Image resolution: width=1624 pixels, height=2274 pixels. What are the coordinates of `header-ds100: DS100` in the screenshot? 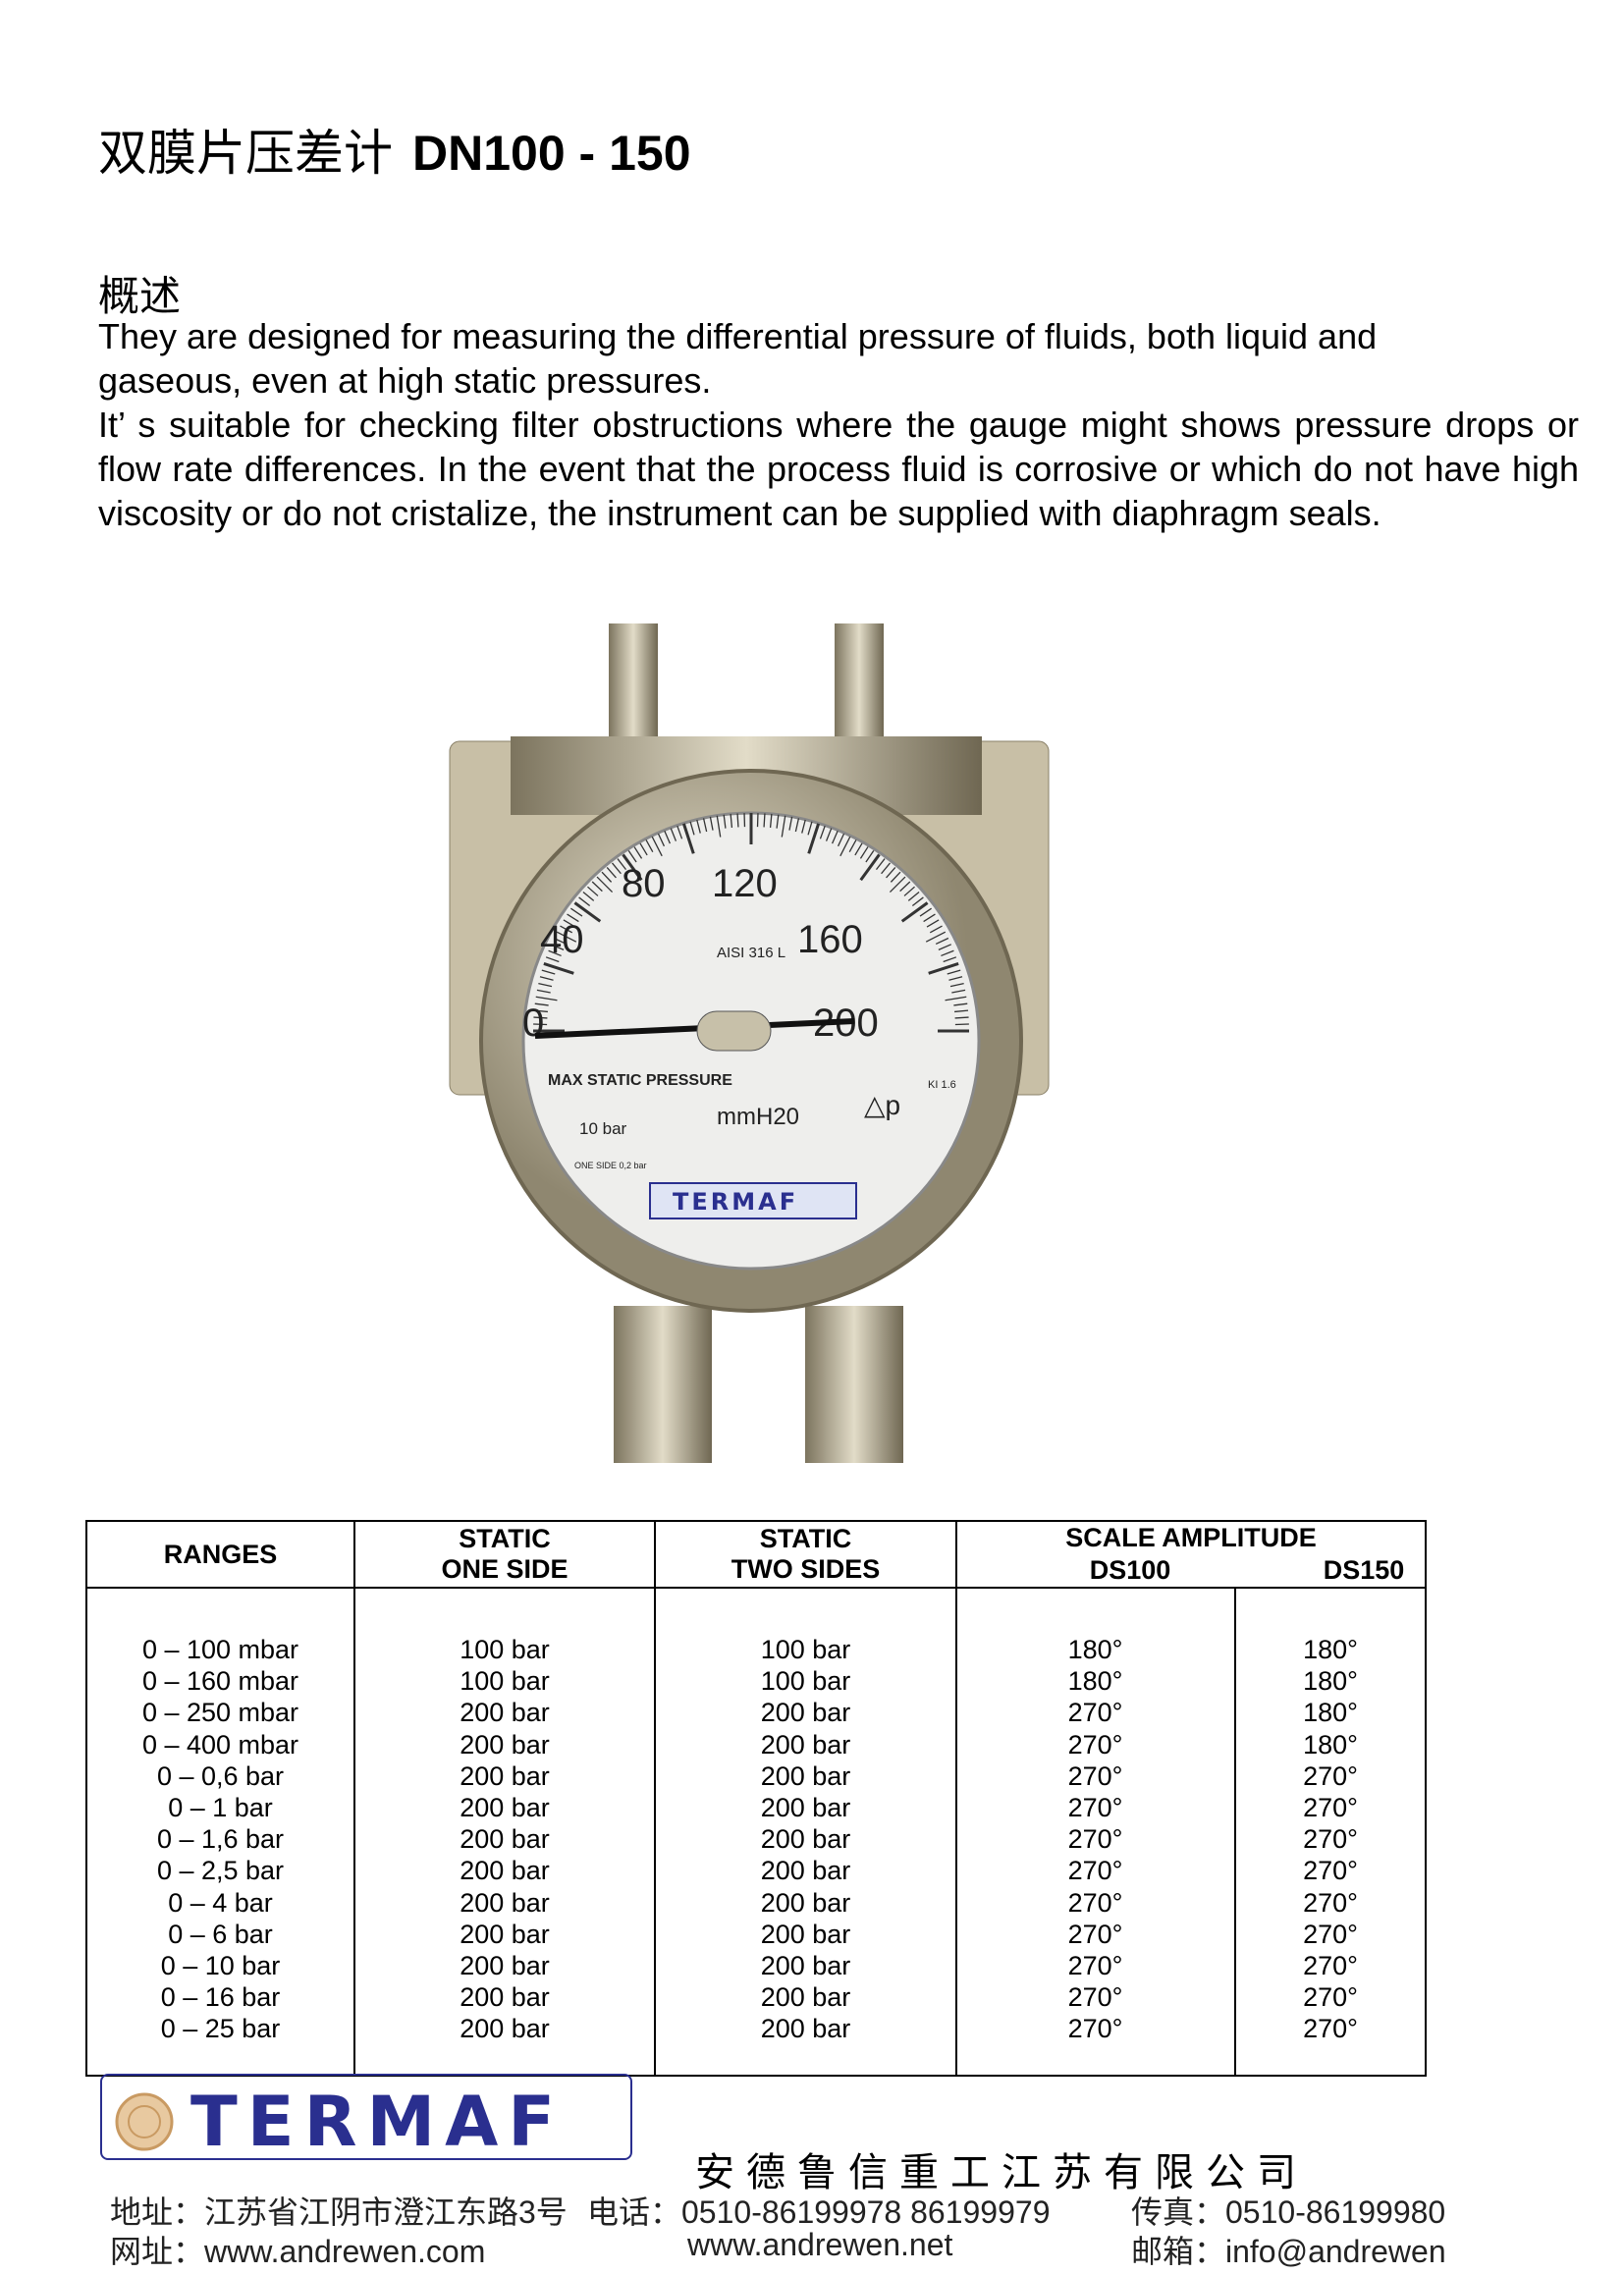 It's located at (1095, 1571).